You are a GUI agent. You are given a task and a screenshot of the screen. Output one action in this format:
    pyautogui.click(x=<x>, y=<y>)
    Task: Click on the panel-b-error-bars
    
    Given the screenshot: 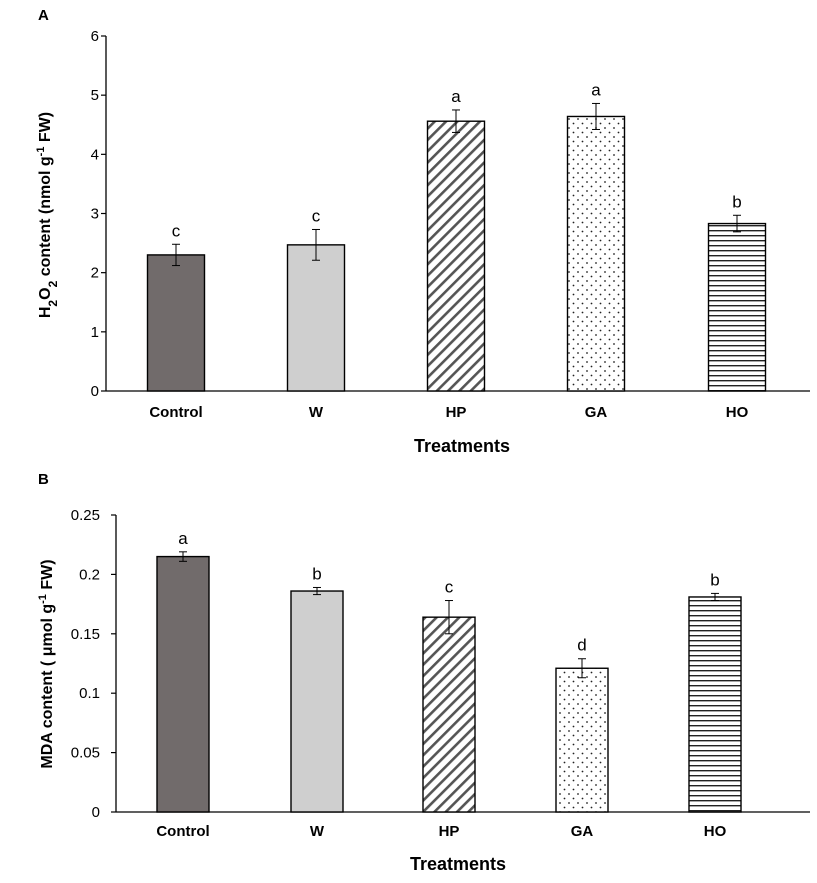 What is the action you would take?
    pyautogui.click(x=449, y=615)
    